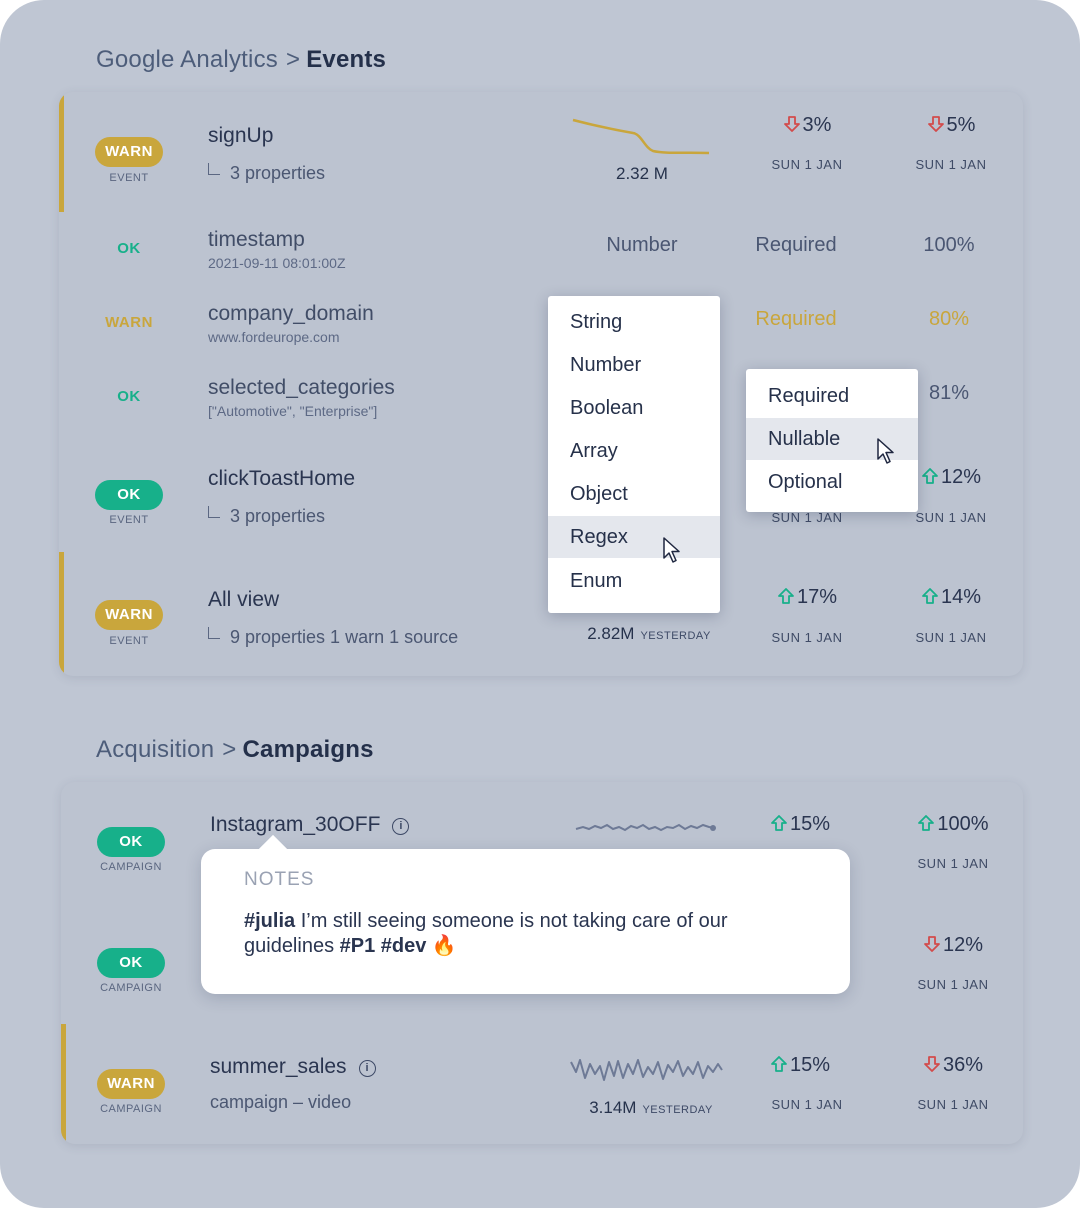 Image resolution: width=1080 pixels, height=1208 pixels. I want to click on type-option-enum: Enum, so click(596, 581).